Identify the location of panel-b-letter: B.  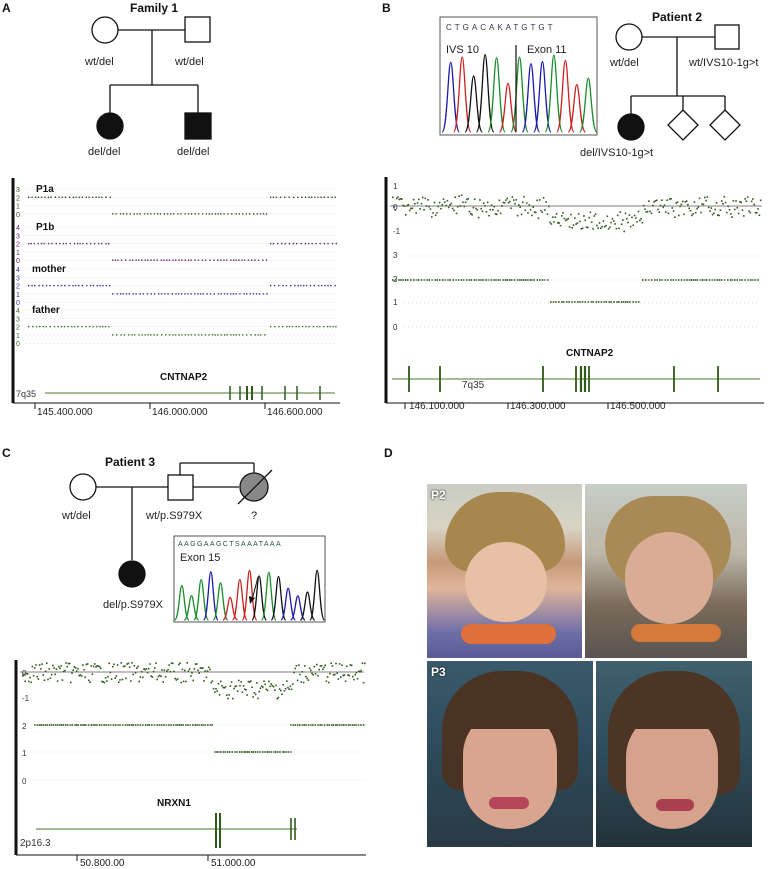
(386, 8).